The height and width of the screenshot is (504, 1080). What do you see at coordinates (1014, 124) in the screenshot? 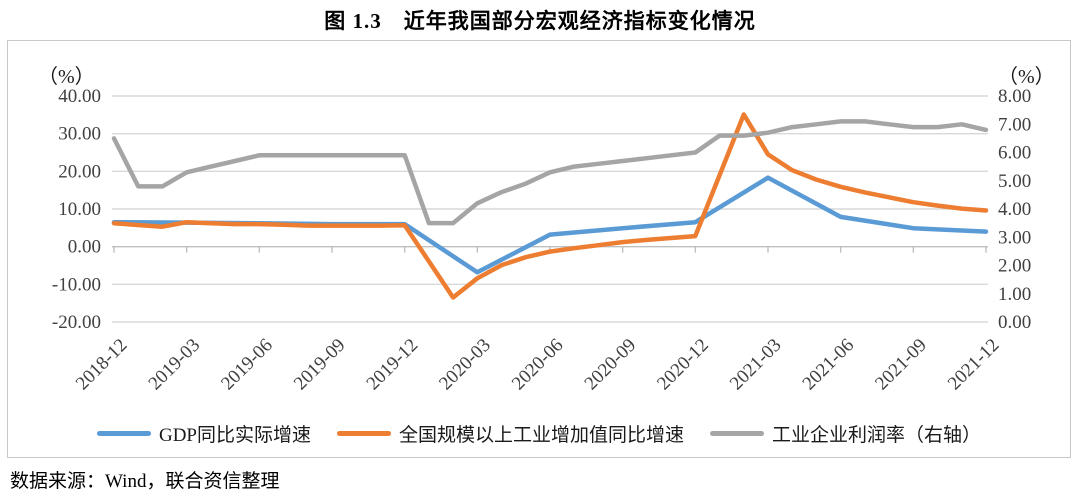
I see `right-axis-tick-label: 7.00` at bounding box center [1014, 124].